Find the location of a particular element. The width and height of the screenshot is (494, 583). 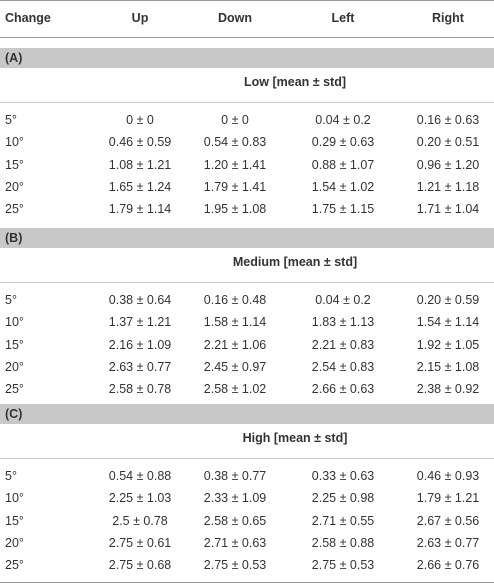

section-label: (B) is located at coordinates (14, 238).